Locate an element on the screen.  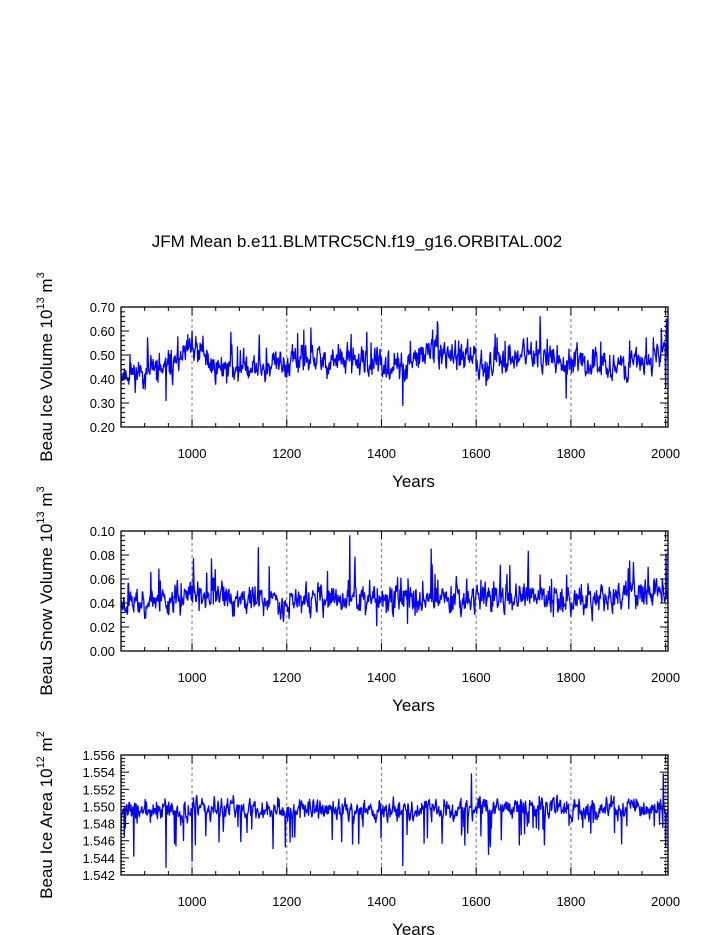
y-tick-label: 0.02 is located at coordinates (102, 627).